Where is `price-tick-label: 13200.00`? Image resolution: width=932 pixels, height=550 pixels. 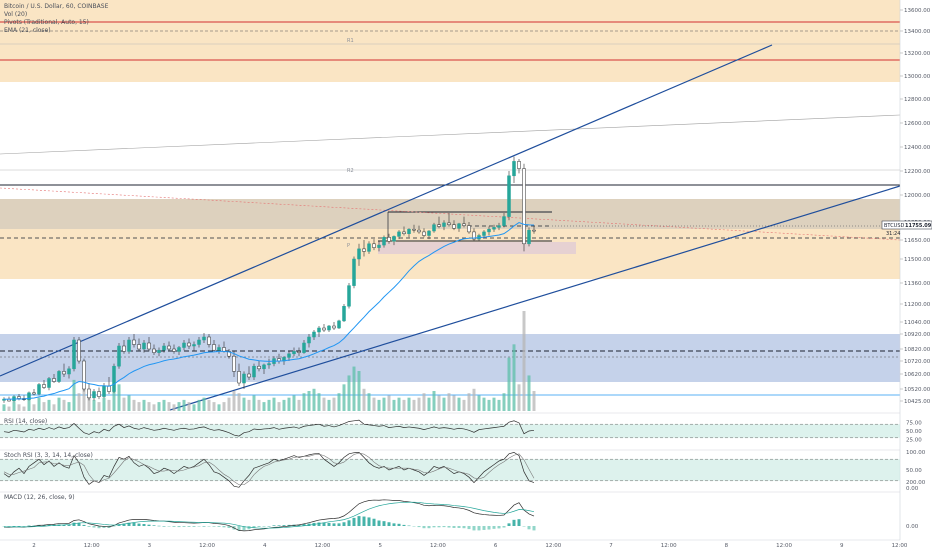
price-tick-label: 13200.00 is located at coordinates (917, 54).